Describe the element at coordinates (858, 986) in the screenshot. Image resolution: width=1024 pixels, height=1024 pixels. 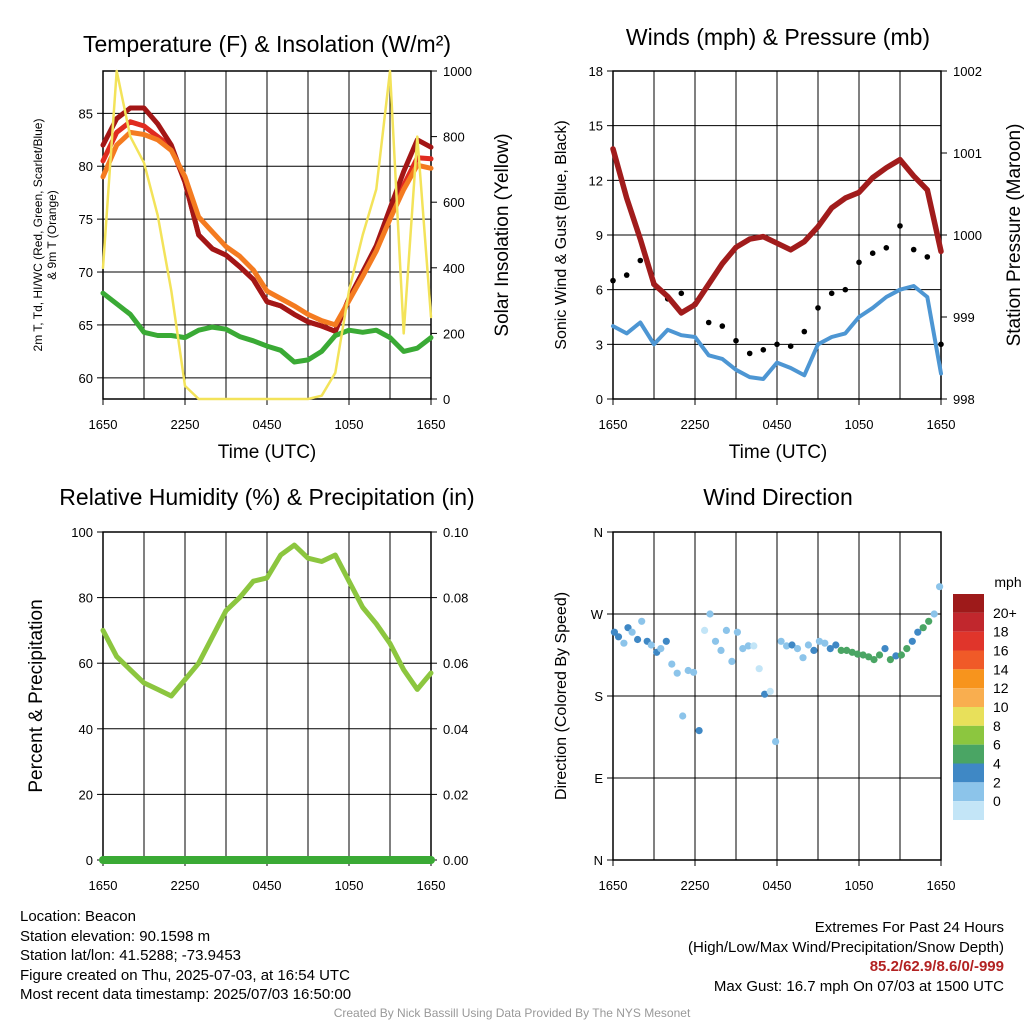
I see `max-gust-text: Max Gust: 16.7 mph On 07/03 at 1500 UTC` at that location.